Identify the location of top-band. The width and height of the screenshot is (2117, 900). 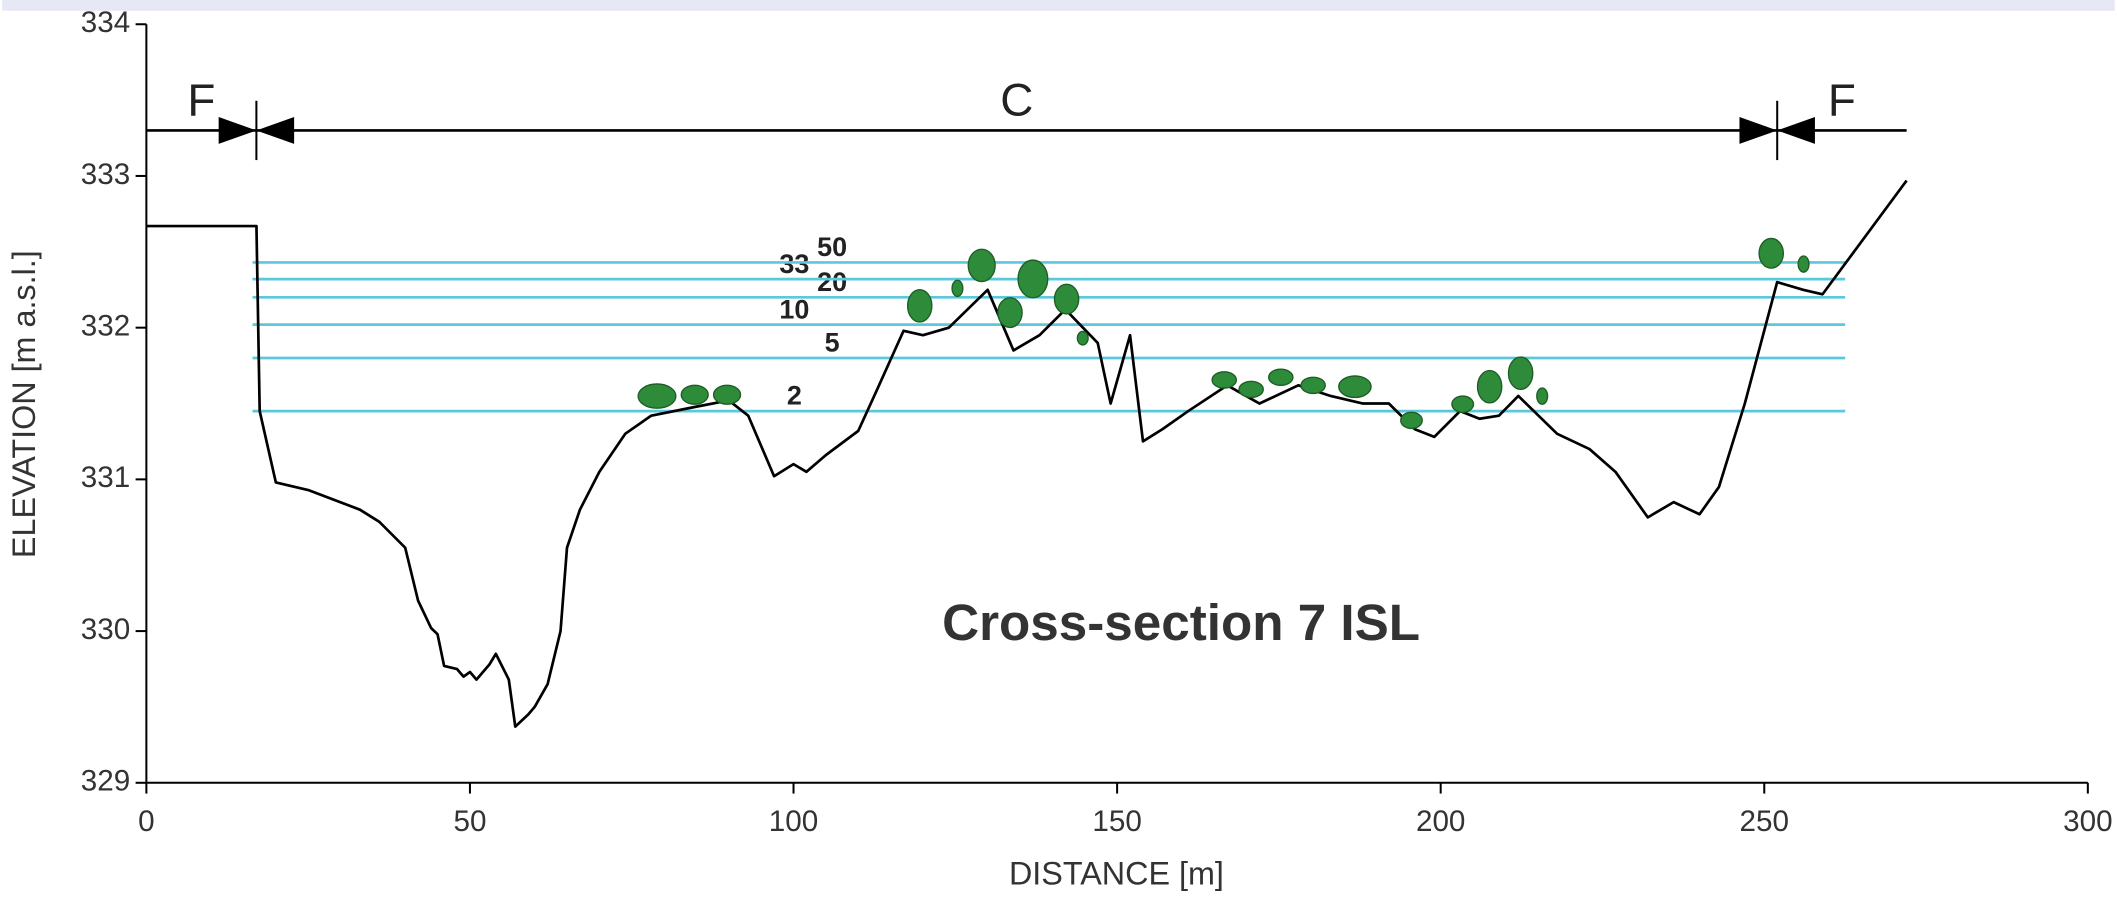
(1058, 5).